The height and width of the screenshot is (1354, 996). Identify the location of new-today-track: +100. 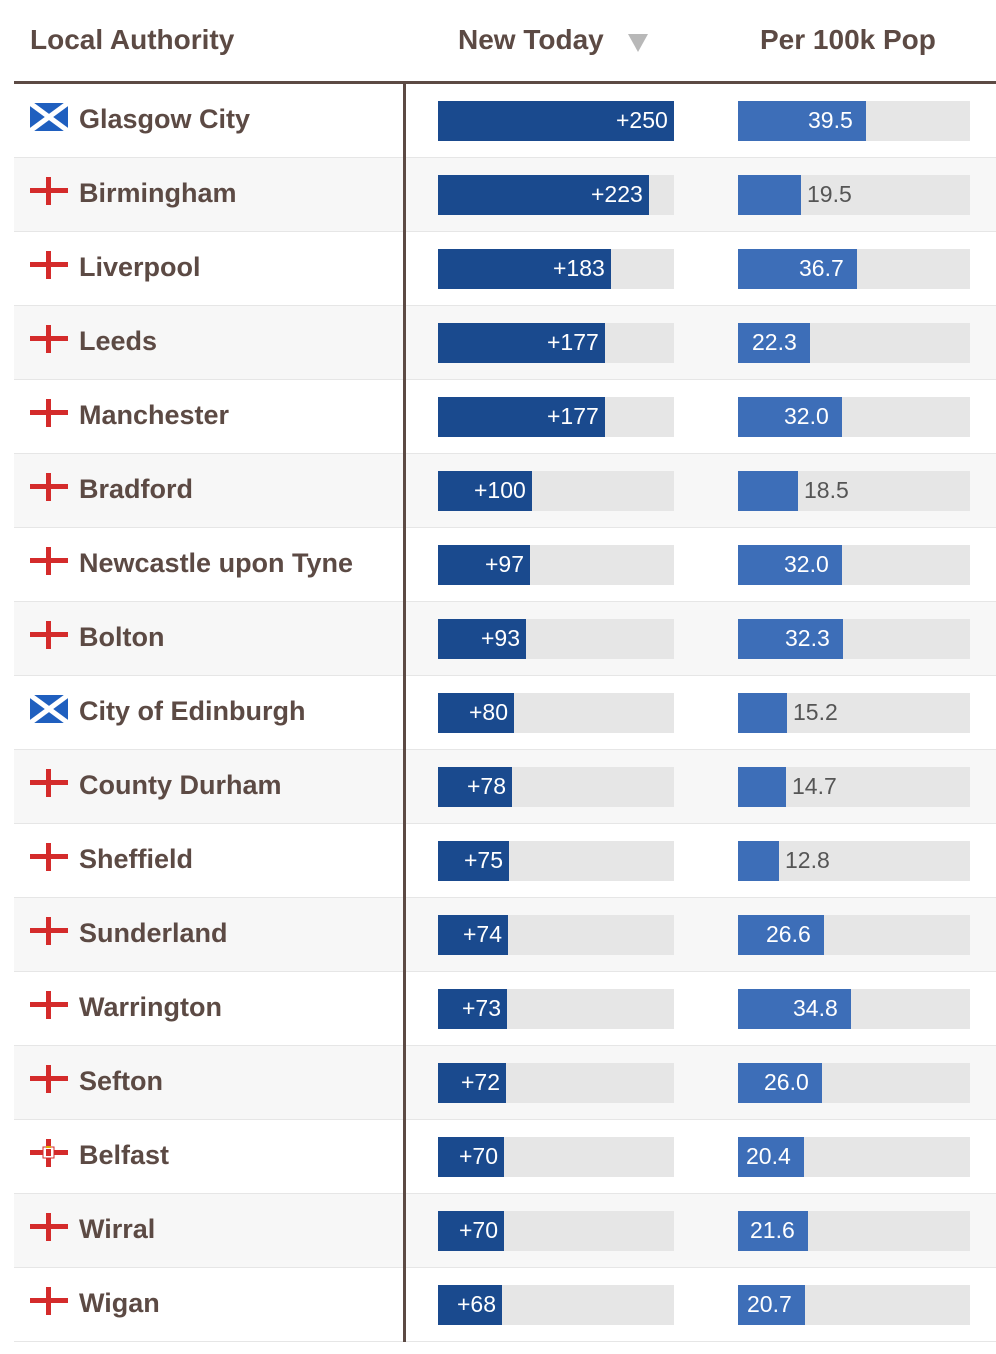
(556, 491).